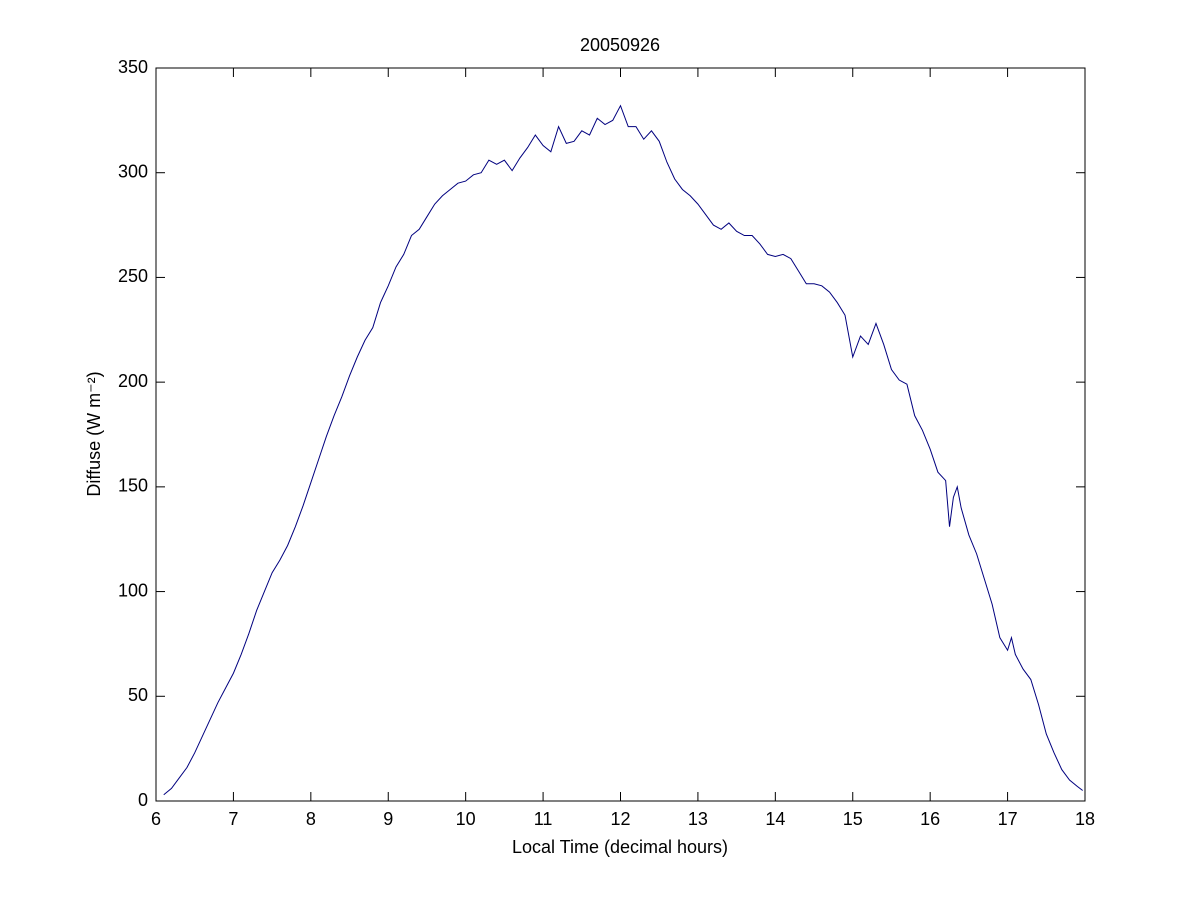 The height and width of the screenshot is (905, 1200). Describe the element at coordinates (543, 819) in the screenshot. I see `x-tick-label: 11` at that location.